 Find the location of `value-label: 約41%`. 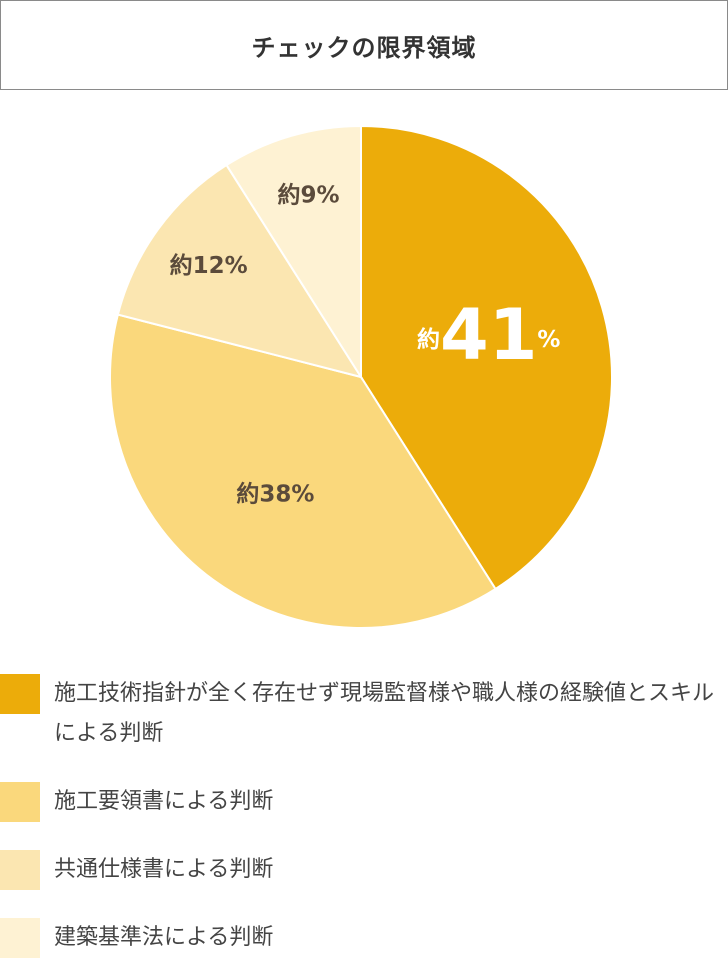

value-label: 約41% is located at coordinates (488, 335).